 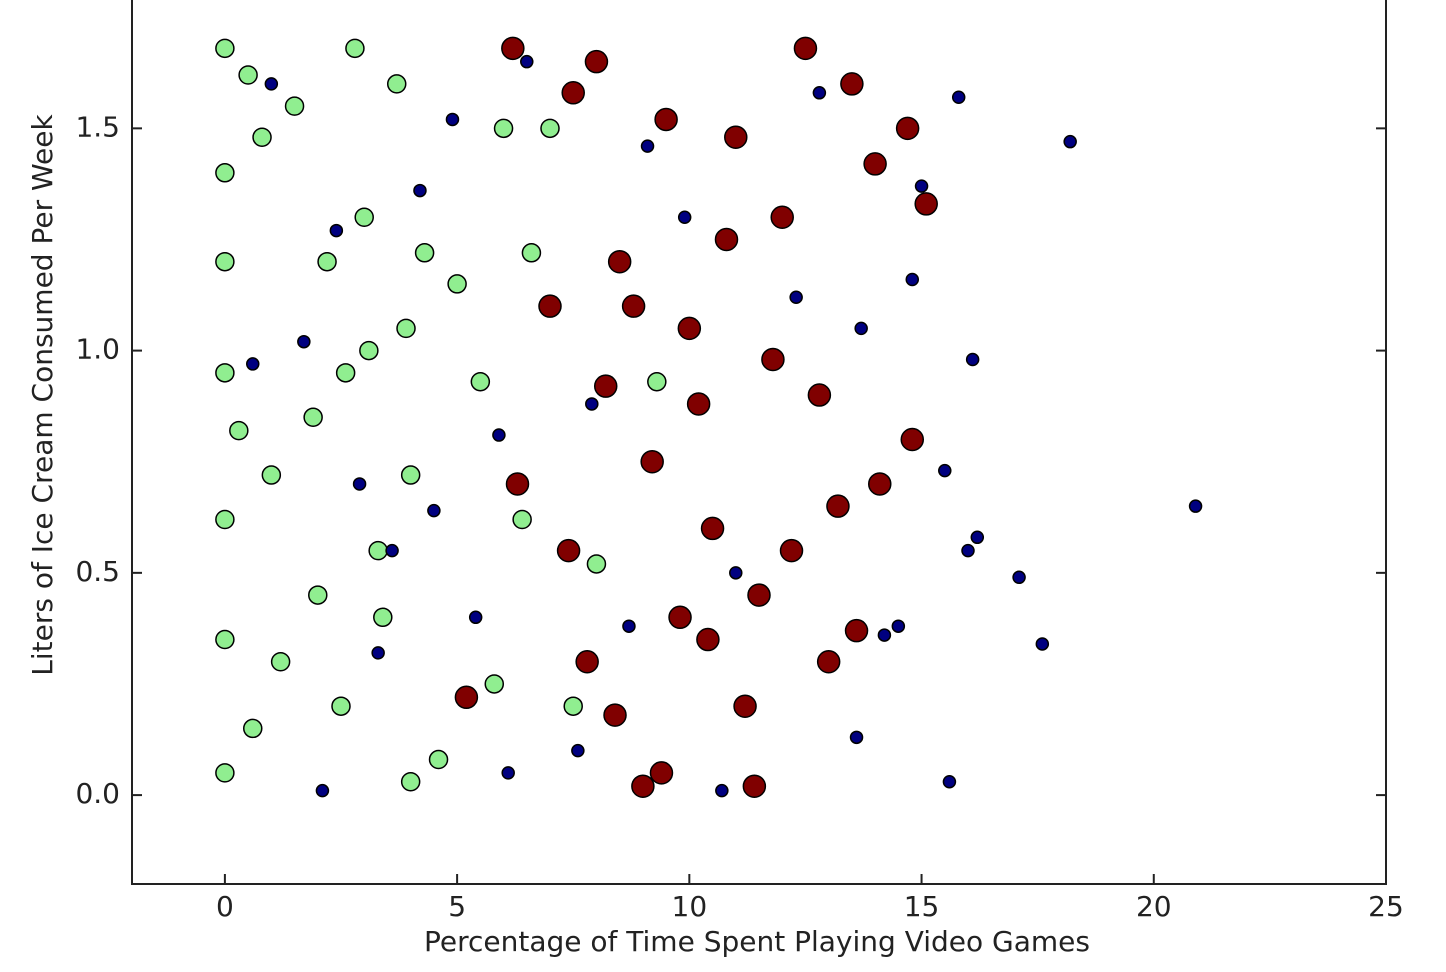 I want to click on x-tick-label: 25, so click(x=1386, y=906).